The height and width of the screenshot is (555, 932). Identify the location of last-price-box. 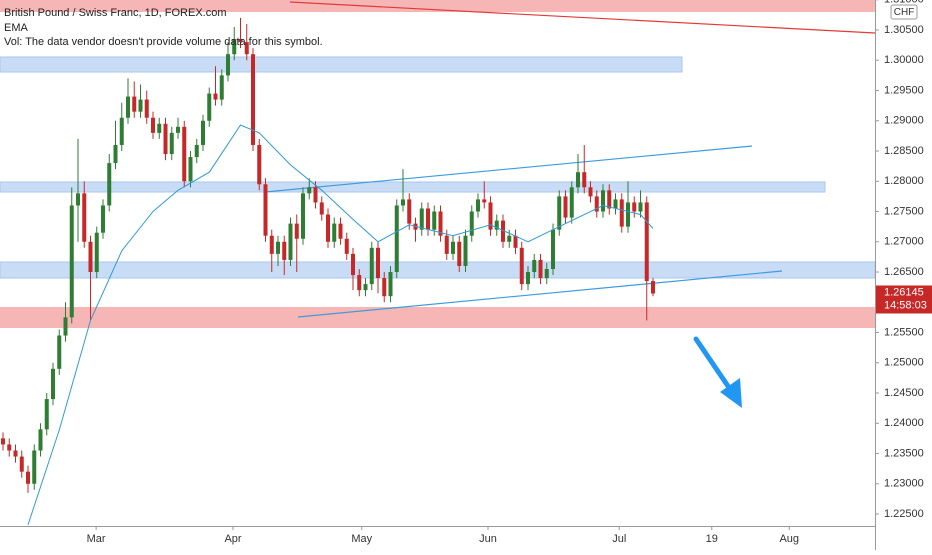
(904, 299).